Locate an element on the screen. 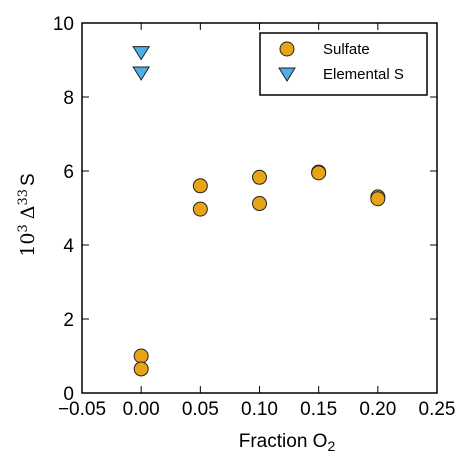 Image resolution: width=463 pixels, height=456 pixels. y-tick-label: 10 is located at coordinates (63, 24).